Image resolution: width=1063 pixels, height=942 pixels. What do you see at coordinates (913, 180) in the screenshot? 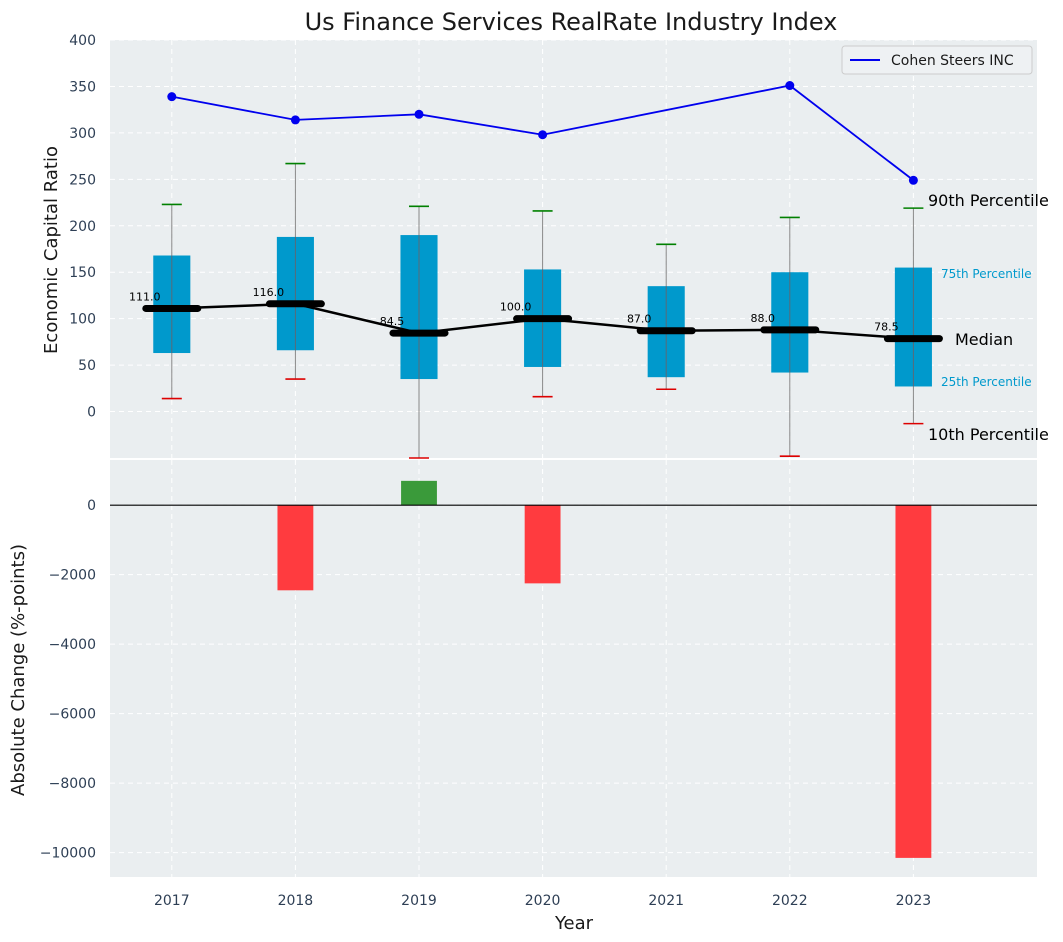
I see `series-point-2023` at bounding box center [913, 180].